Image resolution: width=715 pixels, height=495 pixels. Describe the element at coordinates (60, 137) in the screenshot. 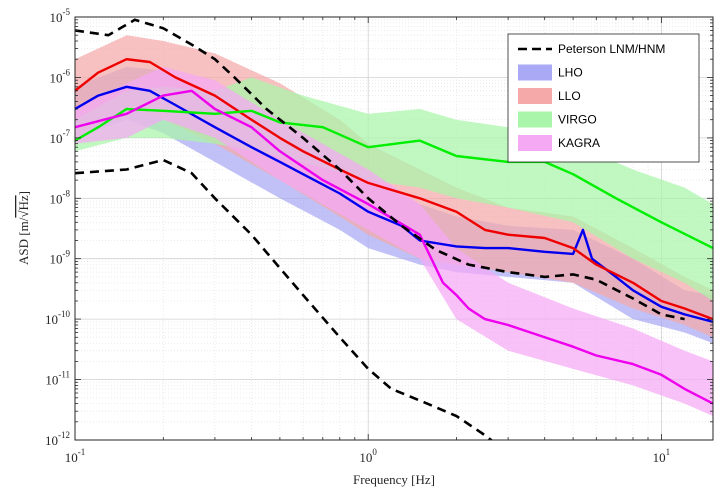

I see `y-tick-label: 10⁻⁷` at that location.